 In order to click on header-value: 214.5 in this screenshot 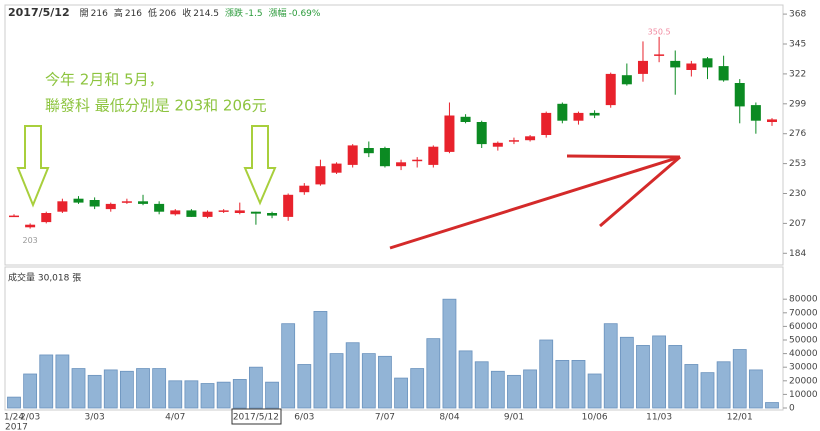, I will do `click(206, 14)`.